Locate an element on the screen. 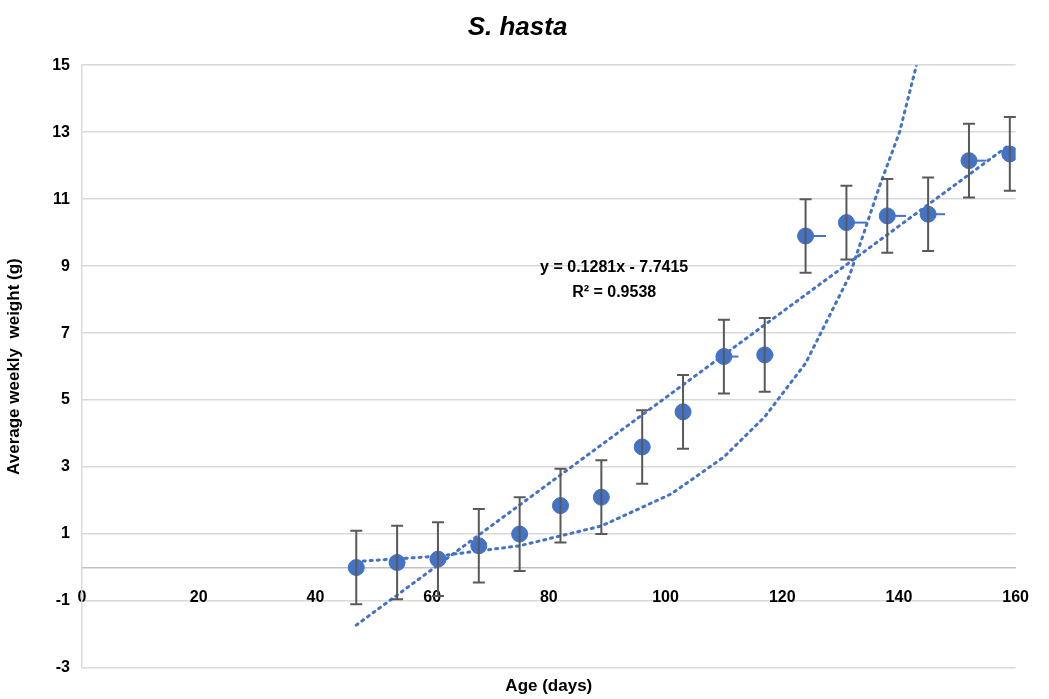  x-tick-label: 160 is located at coordinates (1016, 596).